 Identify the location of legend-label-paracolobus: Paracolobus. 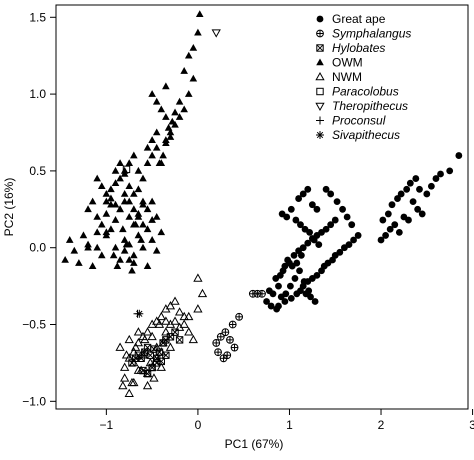
(365, 92).